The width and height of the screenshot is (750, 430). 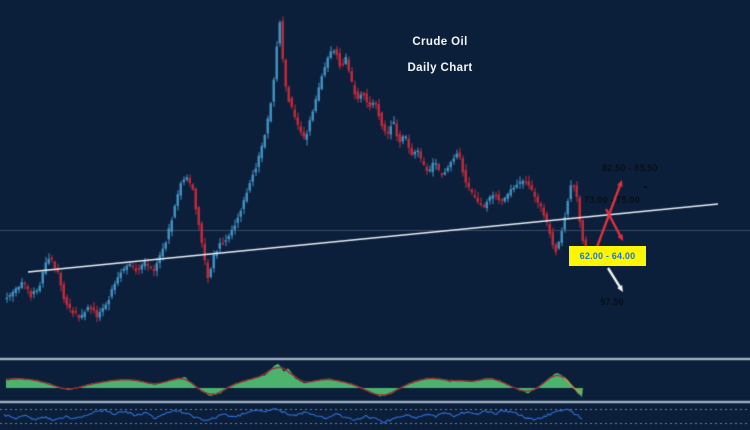 What do you see at coordinates (440, 68) in the screenshot?
I see `chart-subtitle: Daily Chart` at bounding box center [440, 68].